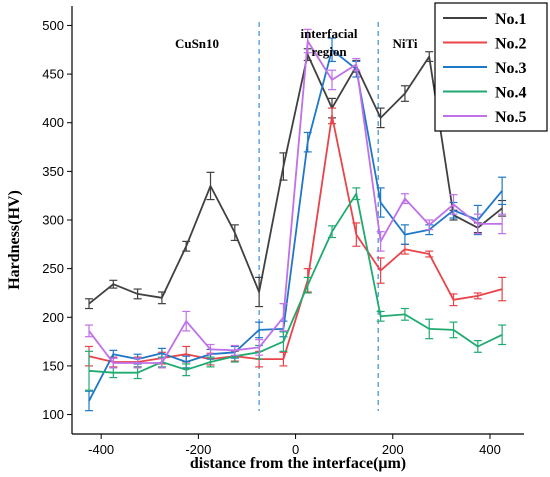 Image resolution: width=550 pixels, height=477 pixels. What do you see at coordinates (53, 414) in the screenshot?
I see `y-tick-label: 100` at bounding box center [53, 414].